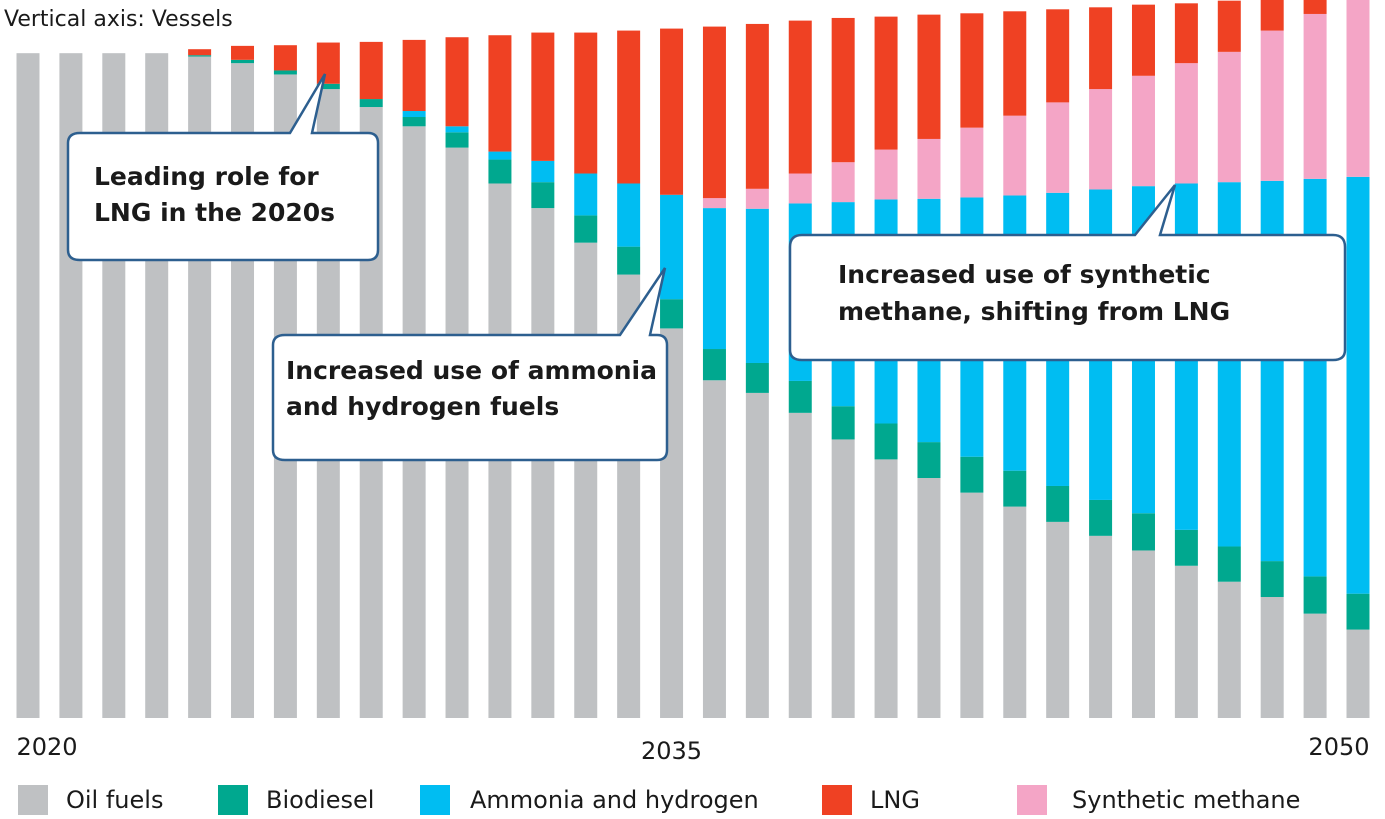  What do you see at coordinates (422, 406) in the screenshot?
I see `callout-text: and hydrogen fuels` at bounding box center [422, 406].